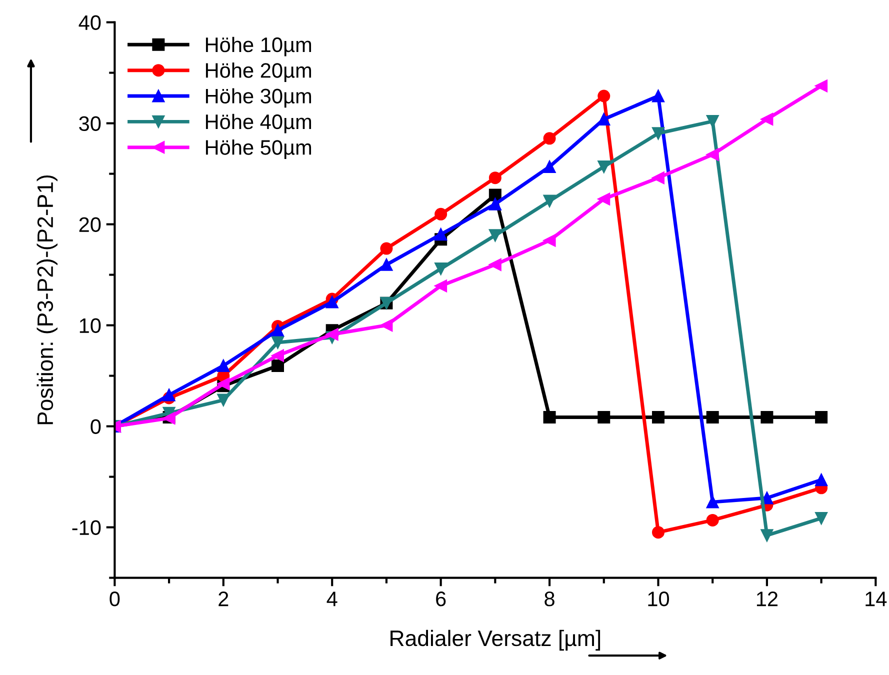  I want to click on y-tick-label: 0, so click(95, 426).